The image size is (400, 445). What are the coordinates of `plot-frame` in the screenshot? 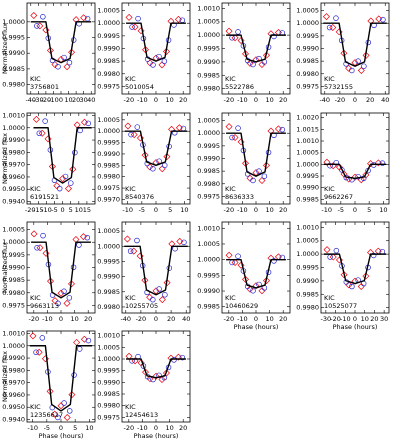 It's located at (61, 48).